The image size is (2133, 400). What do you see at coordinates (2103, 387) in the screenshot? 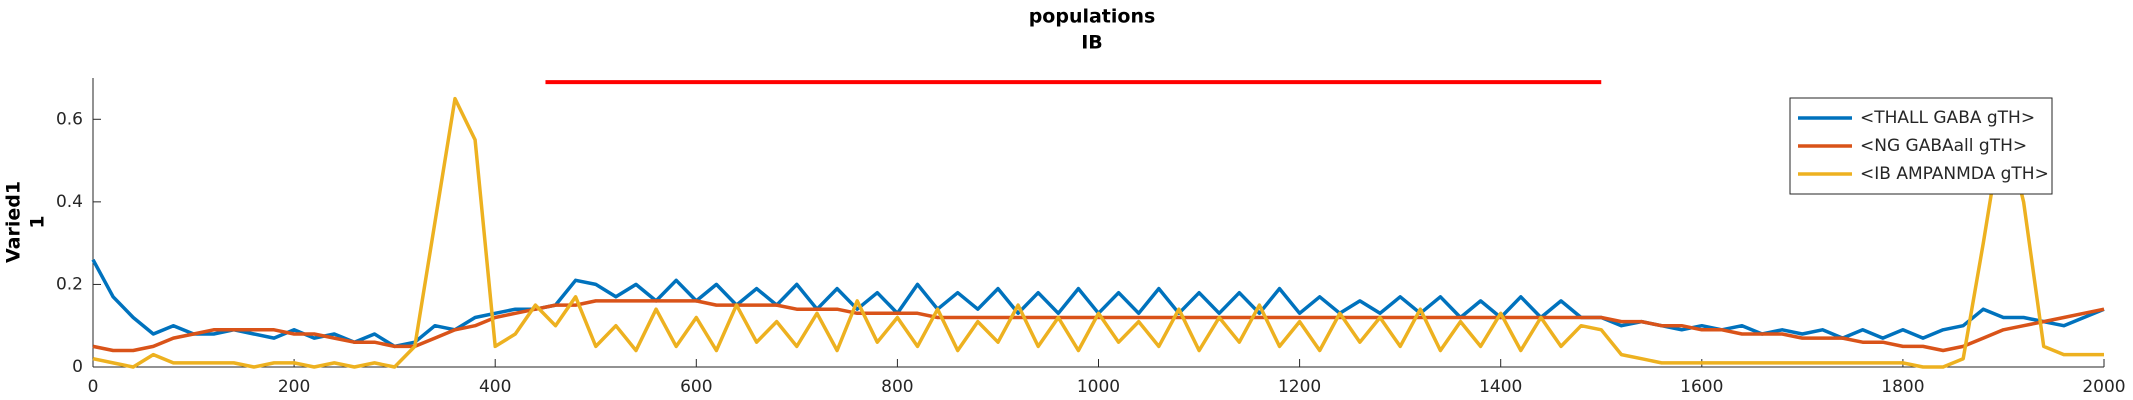
I see `x-tick-label: 2000` at bounding box center [2103, 387].